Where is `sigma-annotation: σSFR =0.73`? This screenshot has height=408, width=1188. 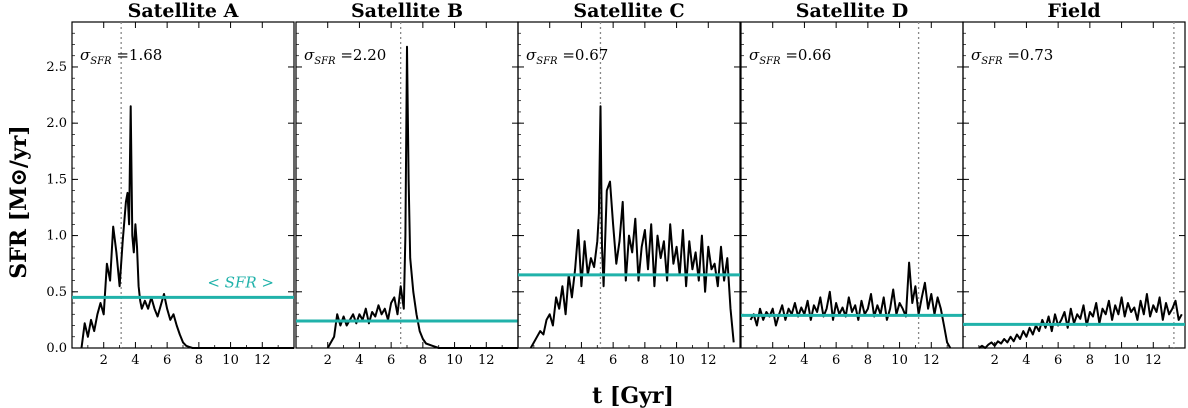 sigma-annotation: σSFR =0.73 is located at coordinates (1012, 56).